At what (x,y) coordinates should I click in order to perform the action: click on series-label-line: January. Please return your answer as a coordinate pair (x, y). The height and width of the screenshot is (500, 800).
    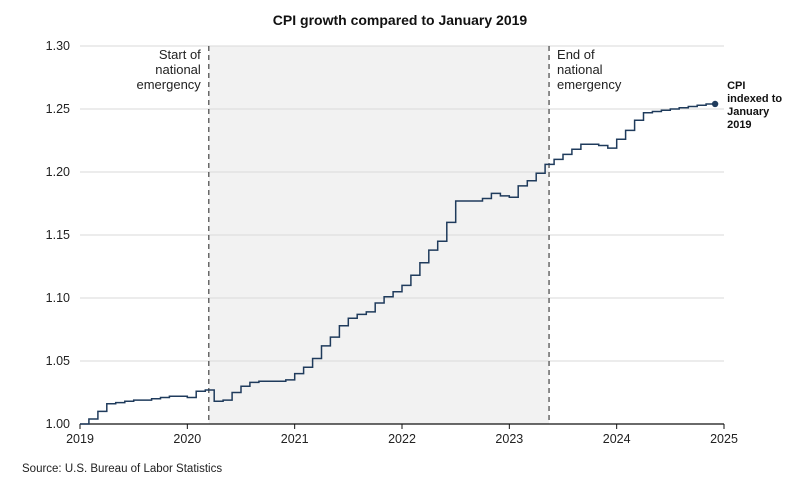
    Looking at the image, I should click on (748, 112).